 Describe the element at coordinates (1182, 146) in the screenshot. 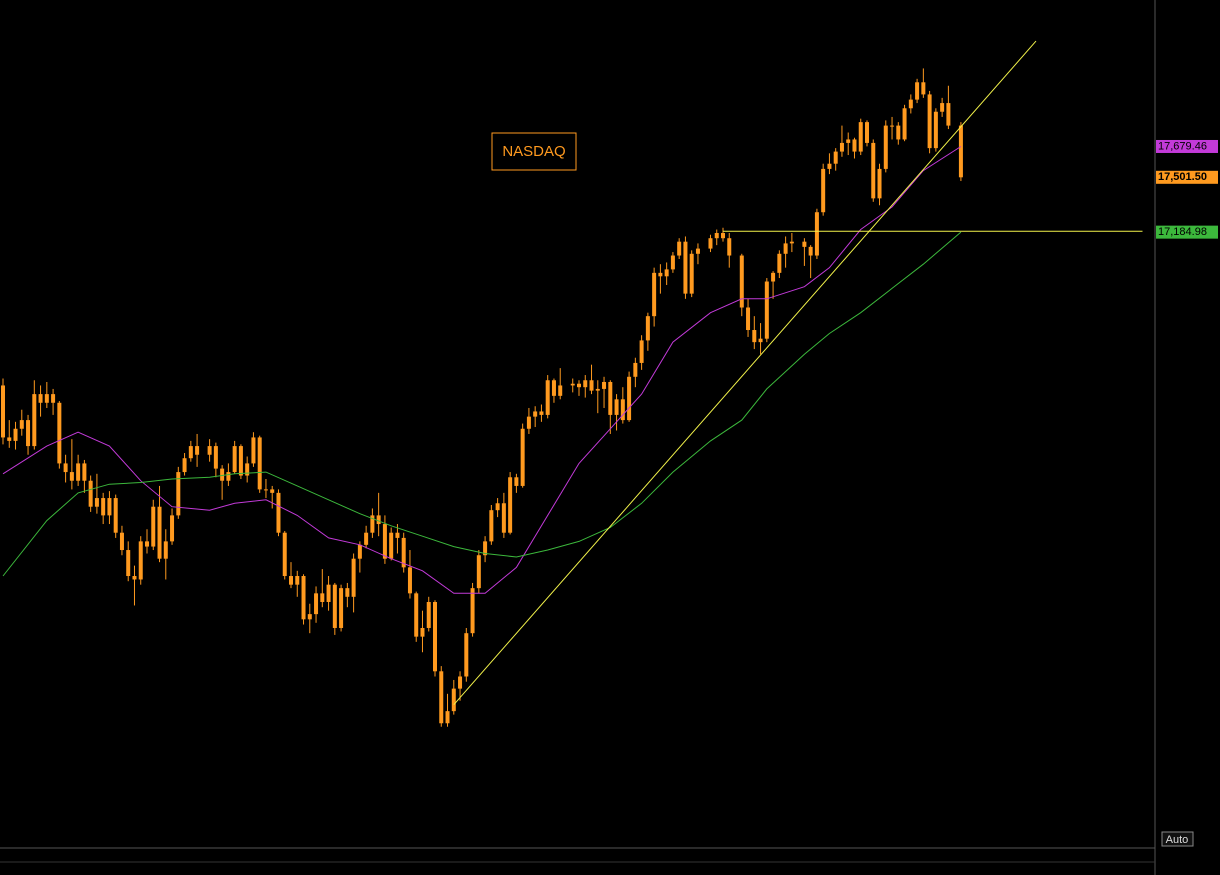

I see `last-value-label: 17,679.46` at that location.